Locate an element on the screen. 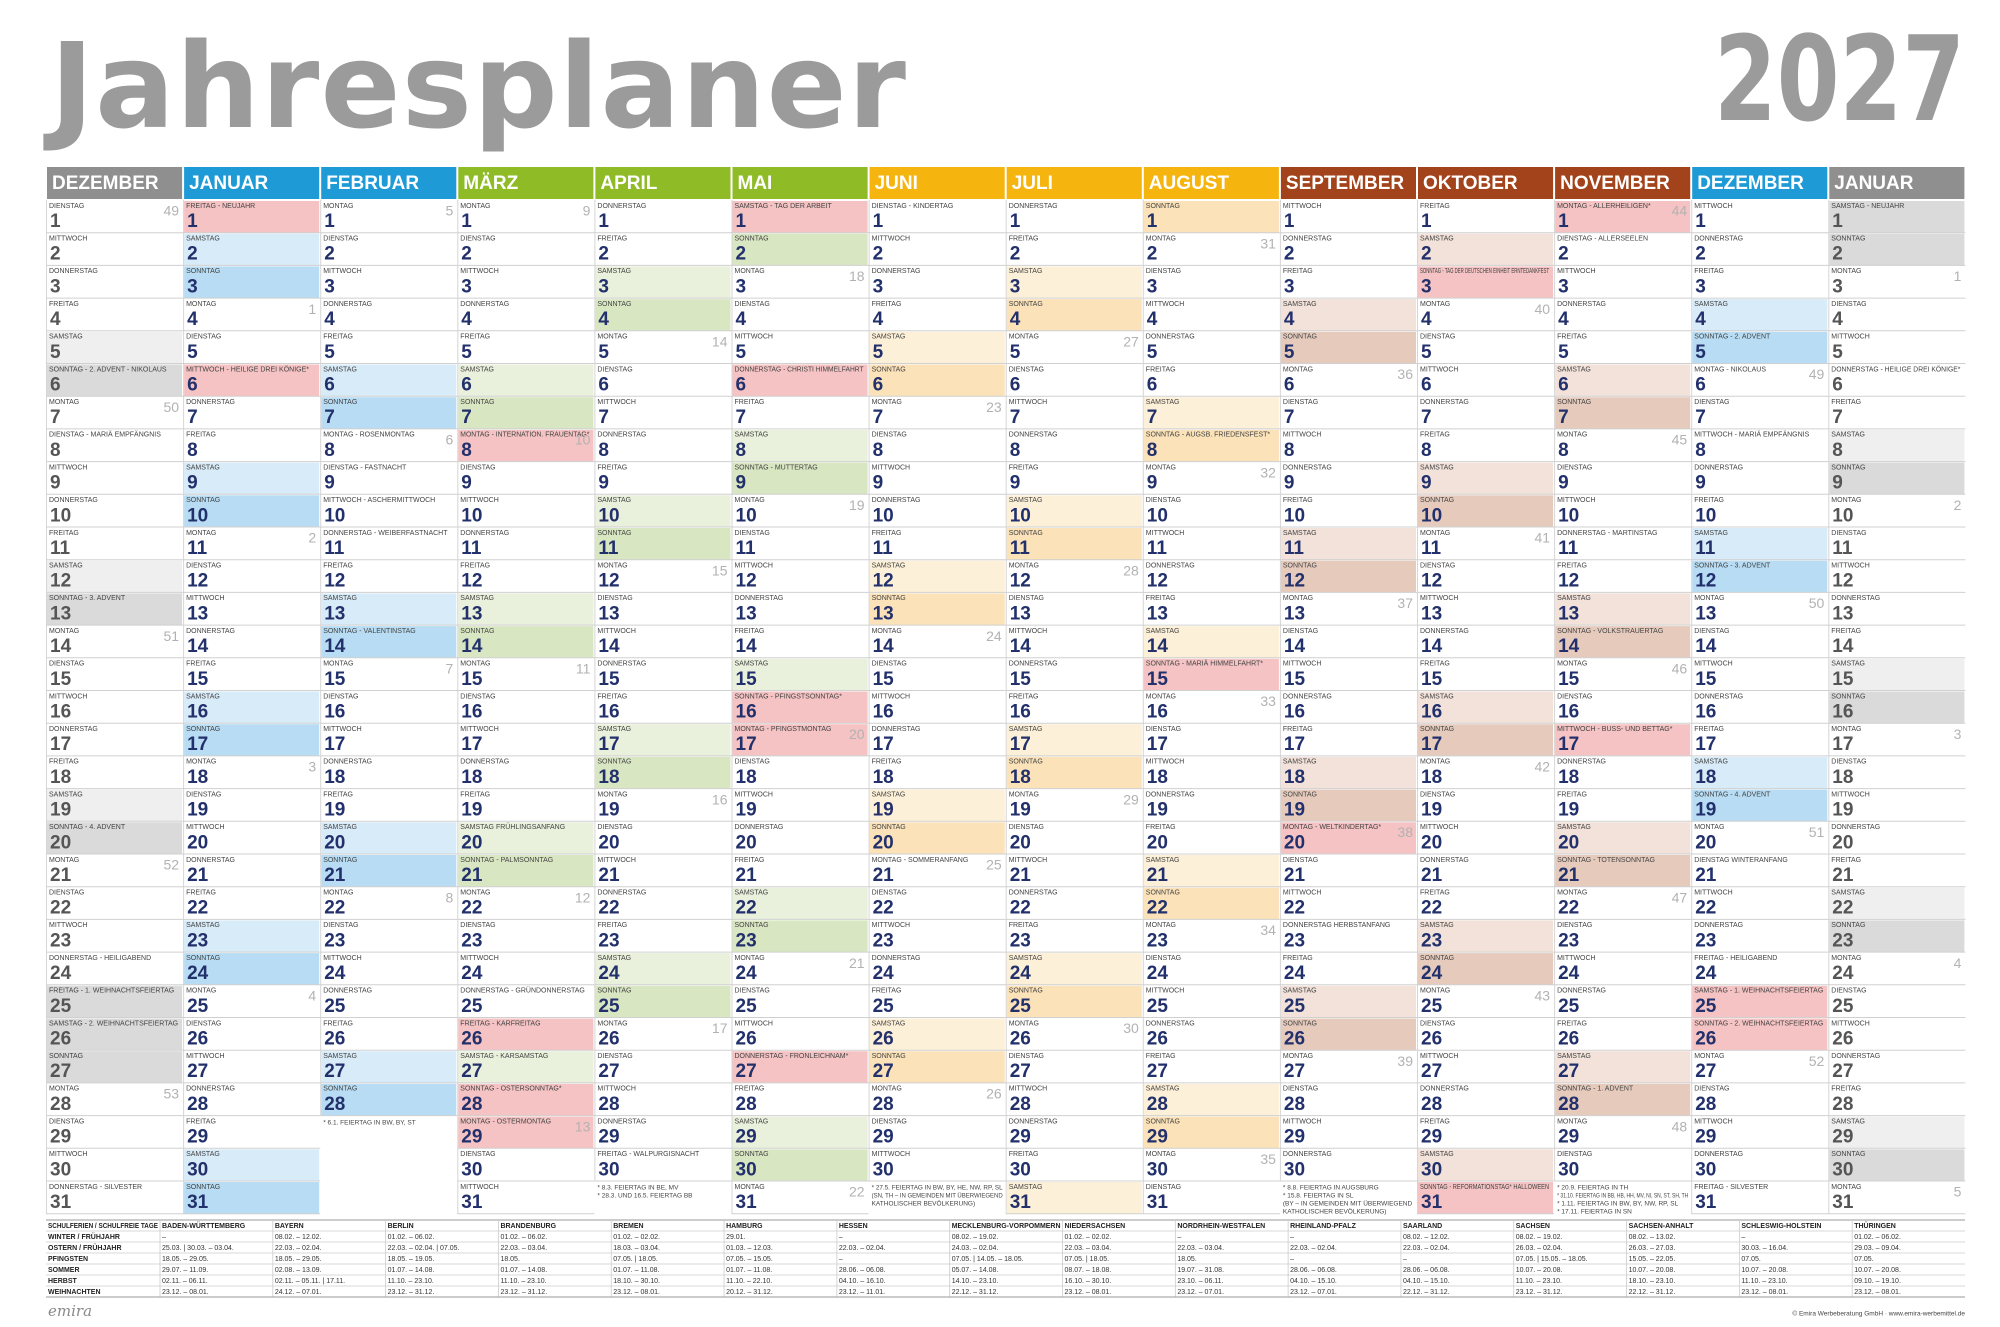  day-number: 19 is located at coordinates (608, 810).